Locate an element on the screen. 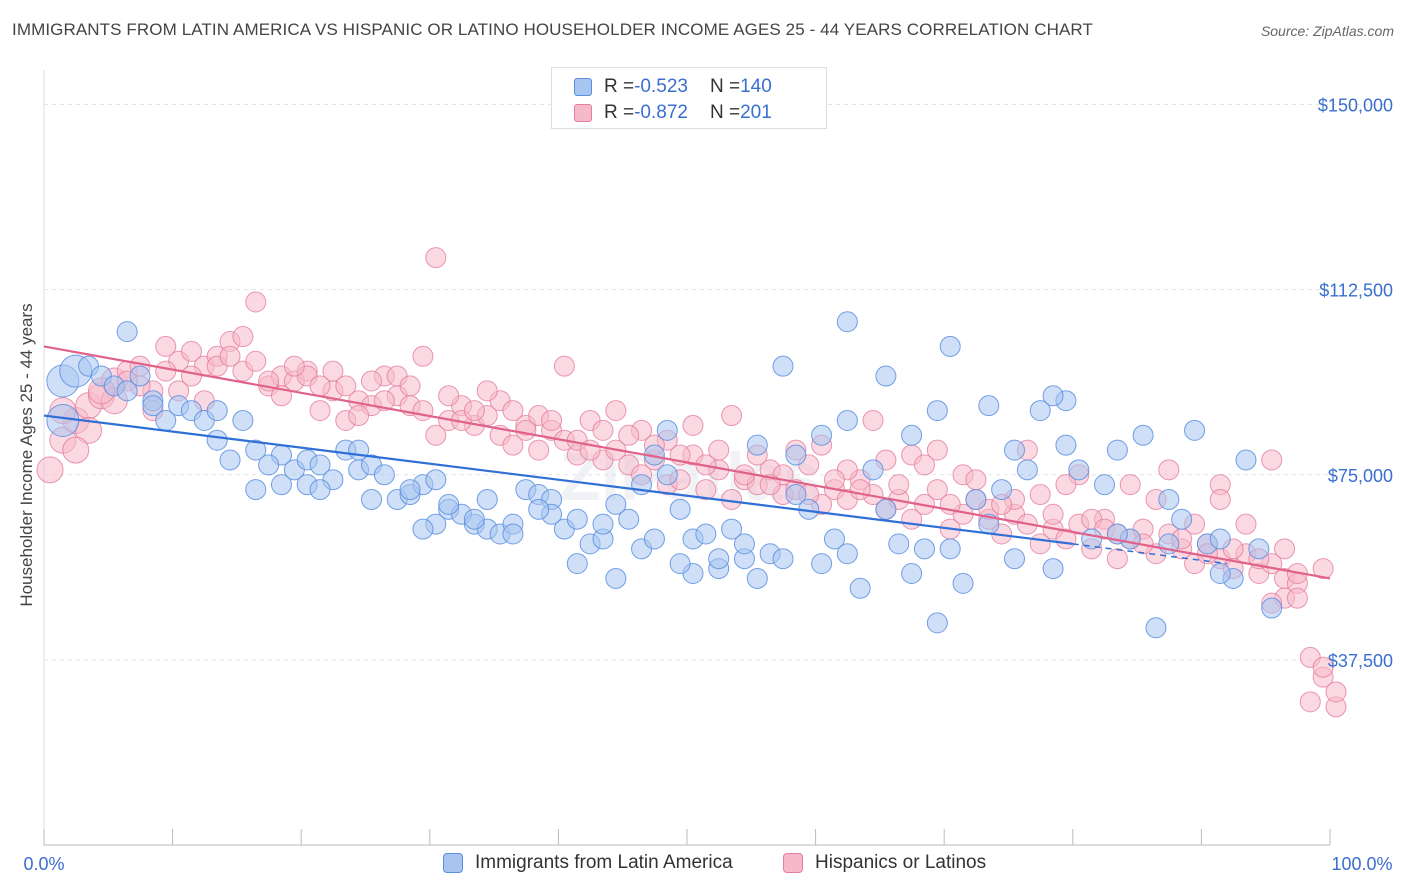 This screenshot has height=892, width=1406. n-label: N = is located at coordinates (725, 112).